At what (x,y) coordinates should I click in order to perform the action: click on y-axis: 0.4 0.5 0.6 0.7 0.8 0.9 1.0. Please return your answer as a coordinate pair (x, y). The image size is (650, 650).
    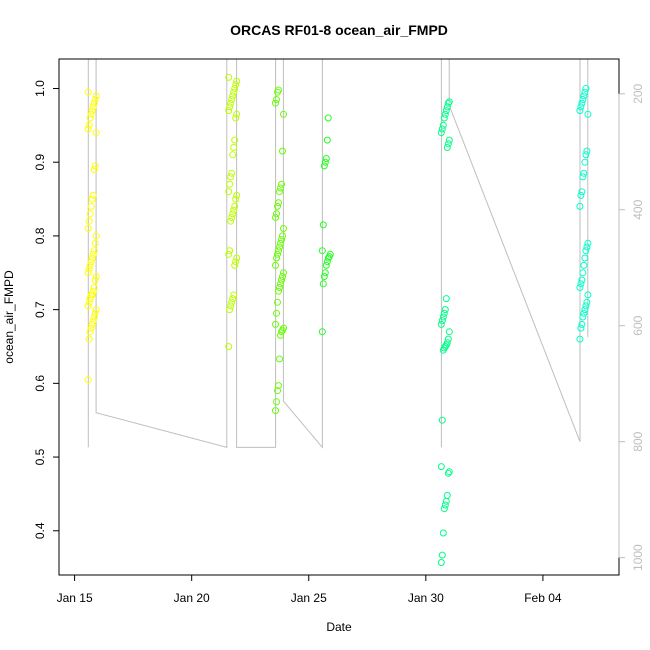
    Looking at the image, I should click on (46, 309).